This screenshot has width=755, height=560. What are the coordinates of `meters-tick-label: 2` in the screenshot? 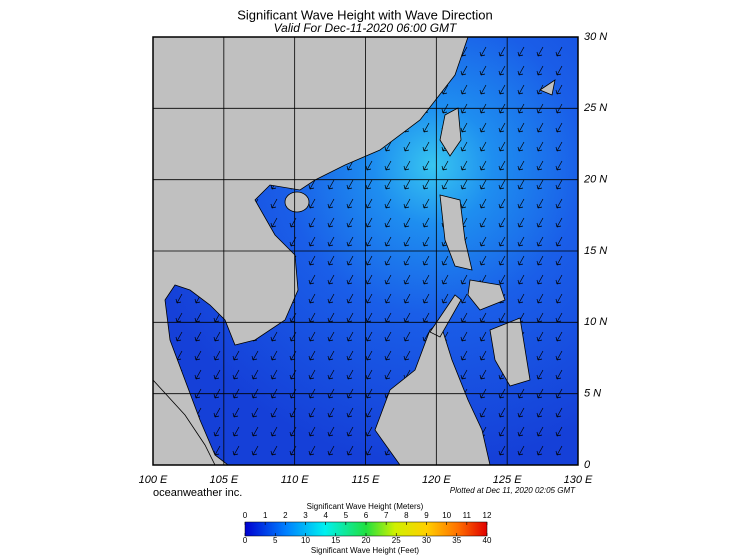 It's located at (285, 515).